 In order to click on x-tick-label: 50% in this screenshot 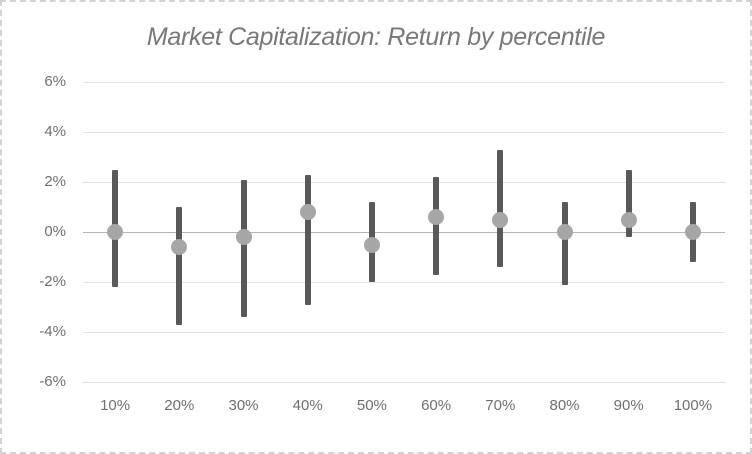, I will do `click(371, 405)`.